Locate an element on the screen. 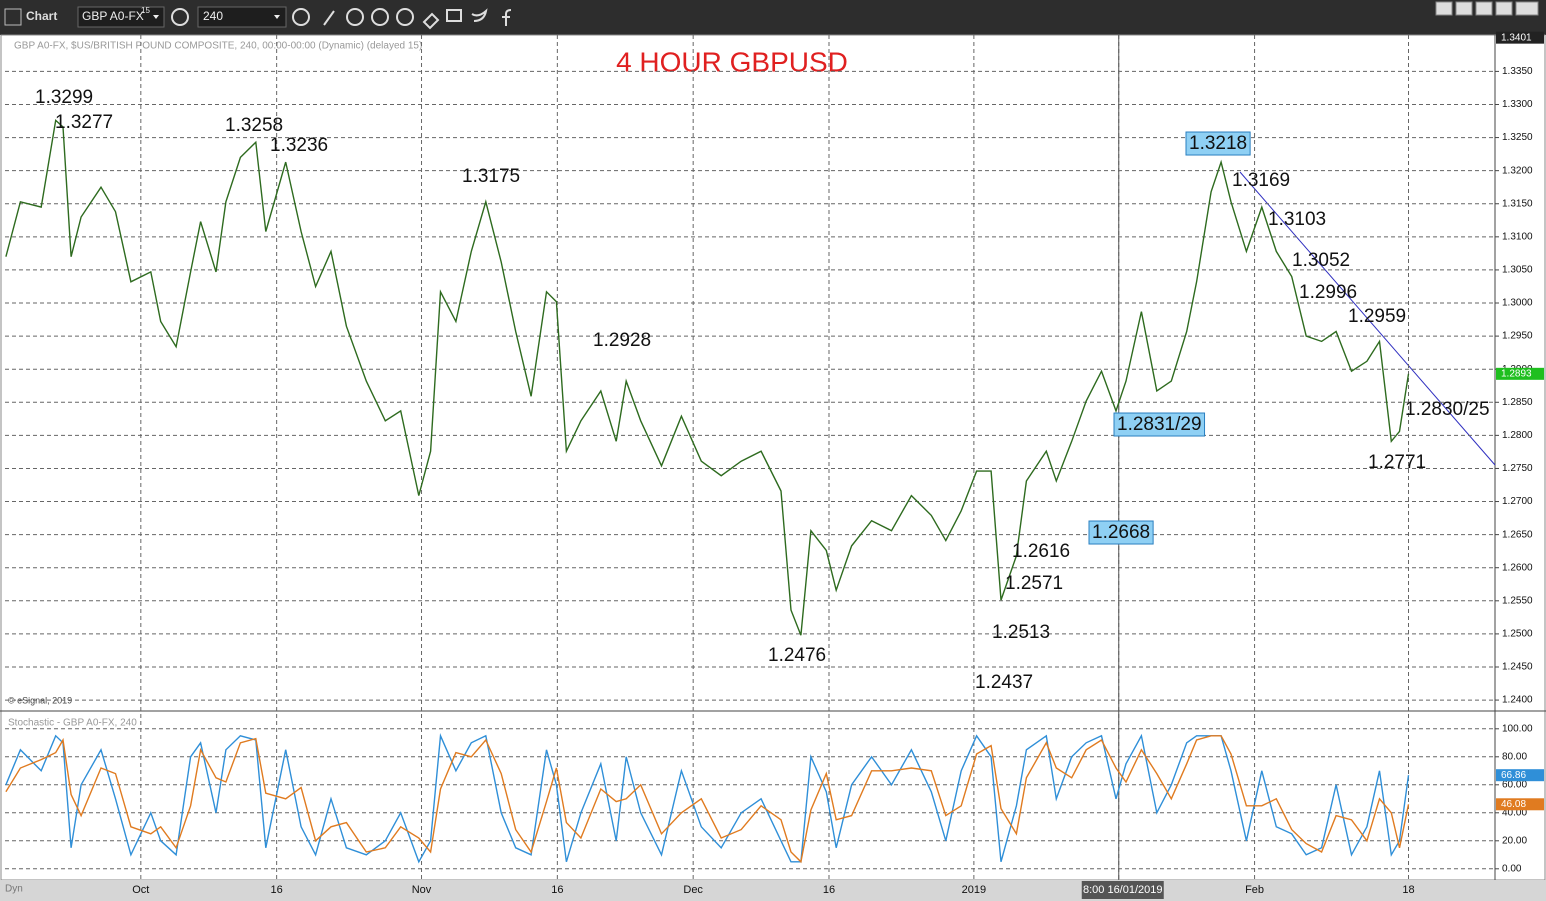 This screenshot has height=901, width=1546. annotation: 1.3236 is located at coordinates (299, 145).